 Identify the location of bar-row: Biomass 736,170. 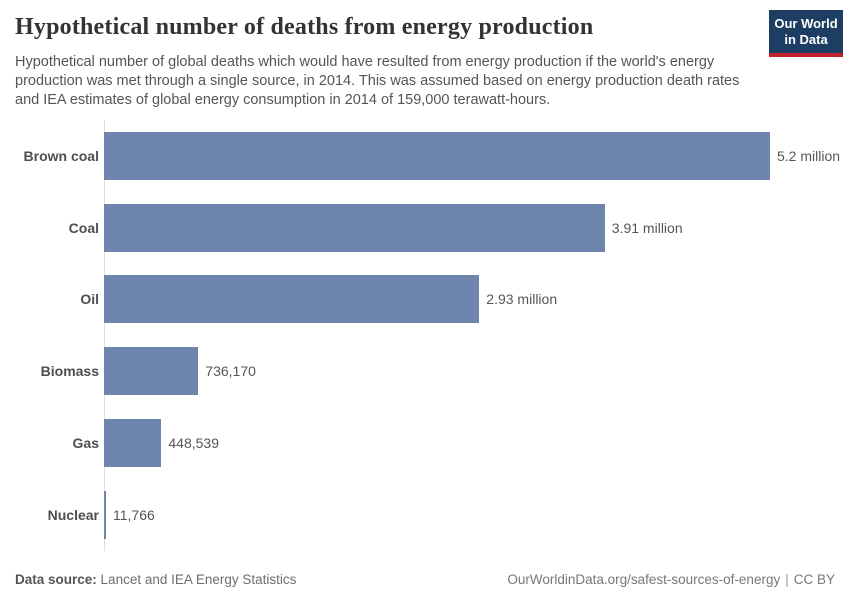
(425, 371).